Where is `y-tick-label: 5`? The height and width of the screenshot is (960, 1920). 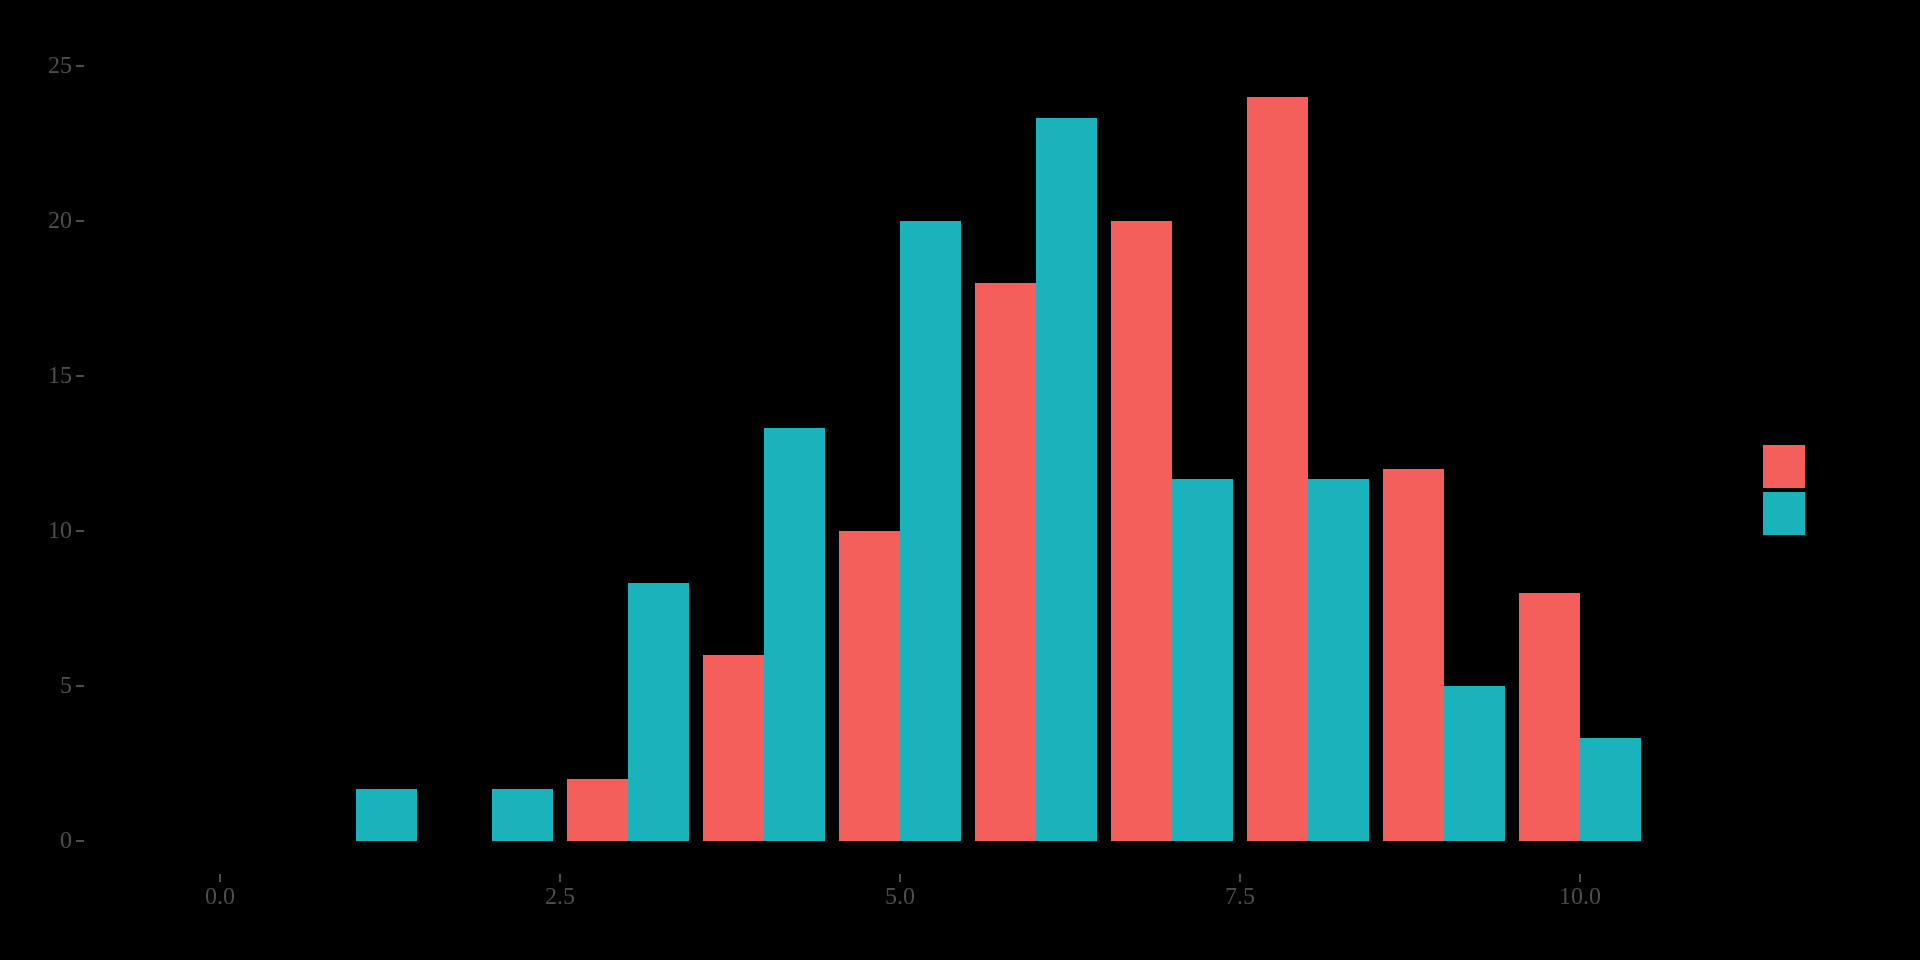
y-tick-label: 5 is located at coordinates (66, 686).